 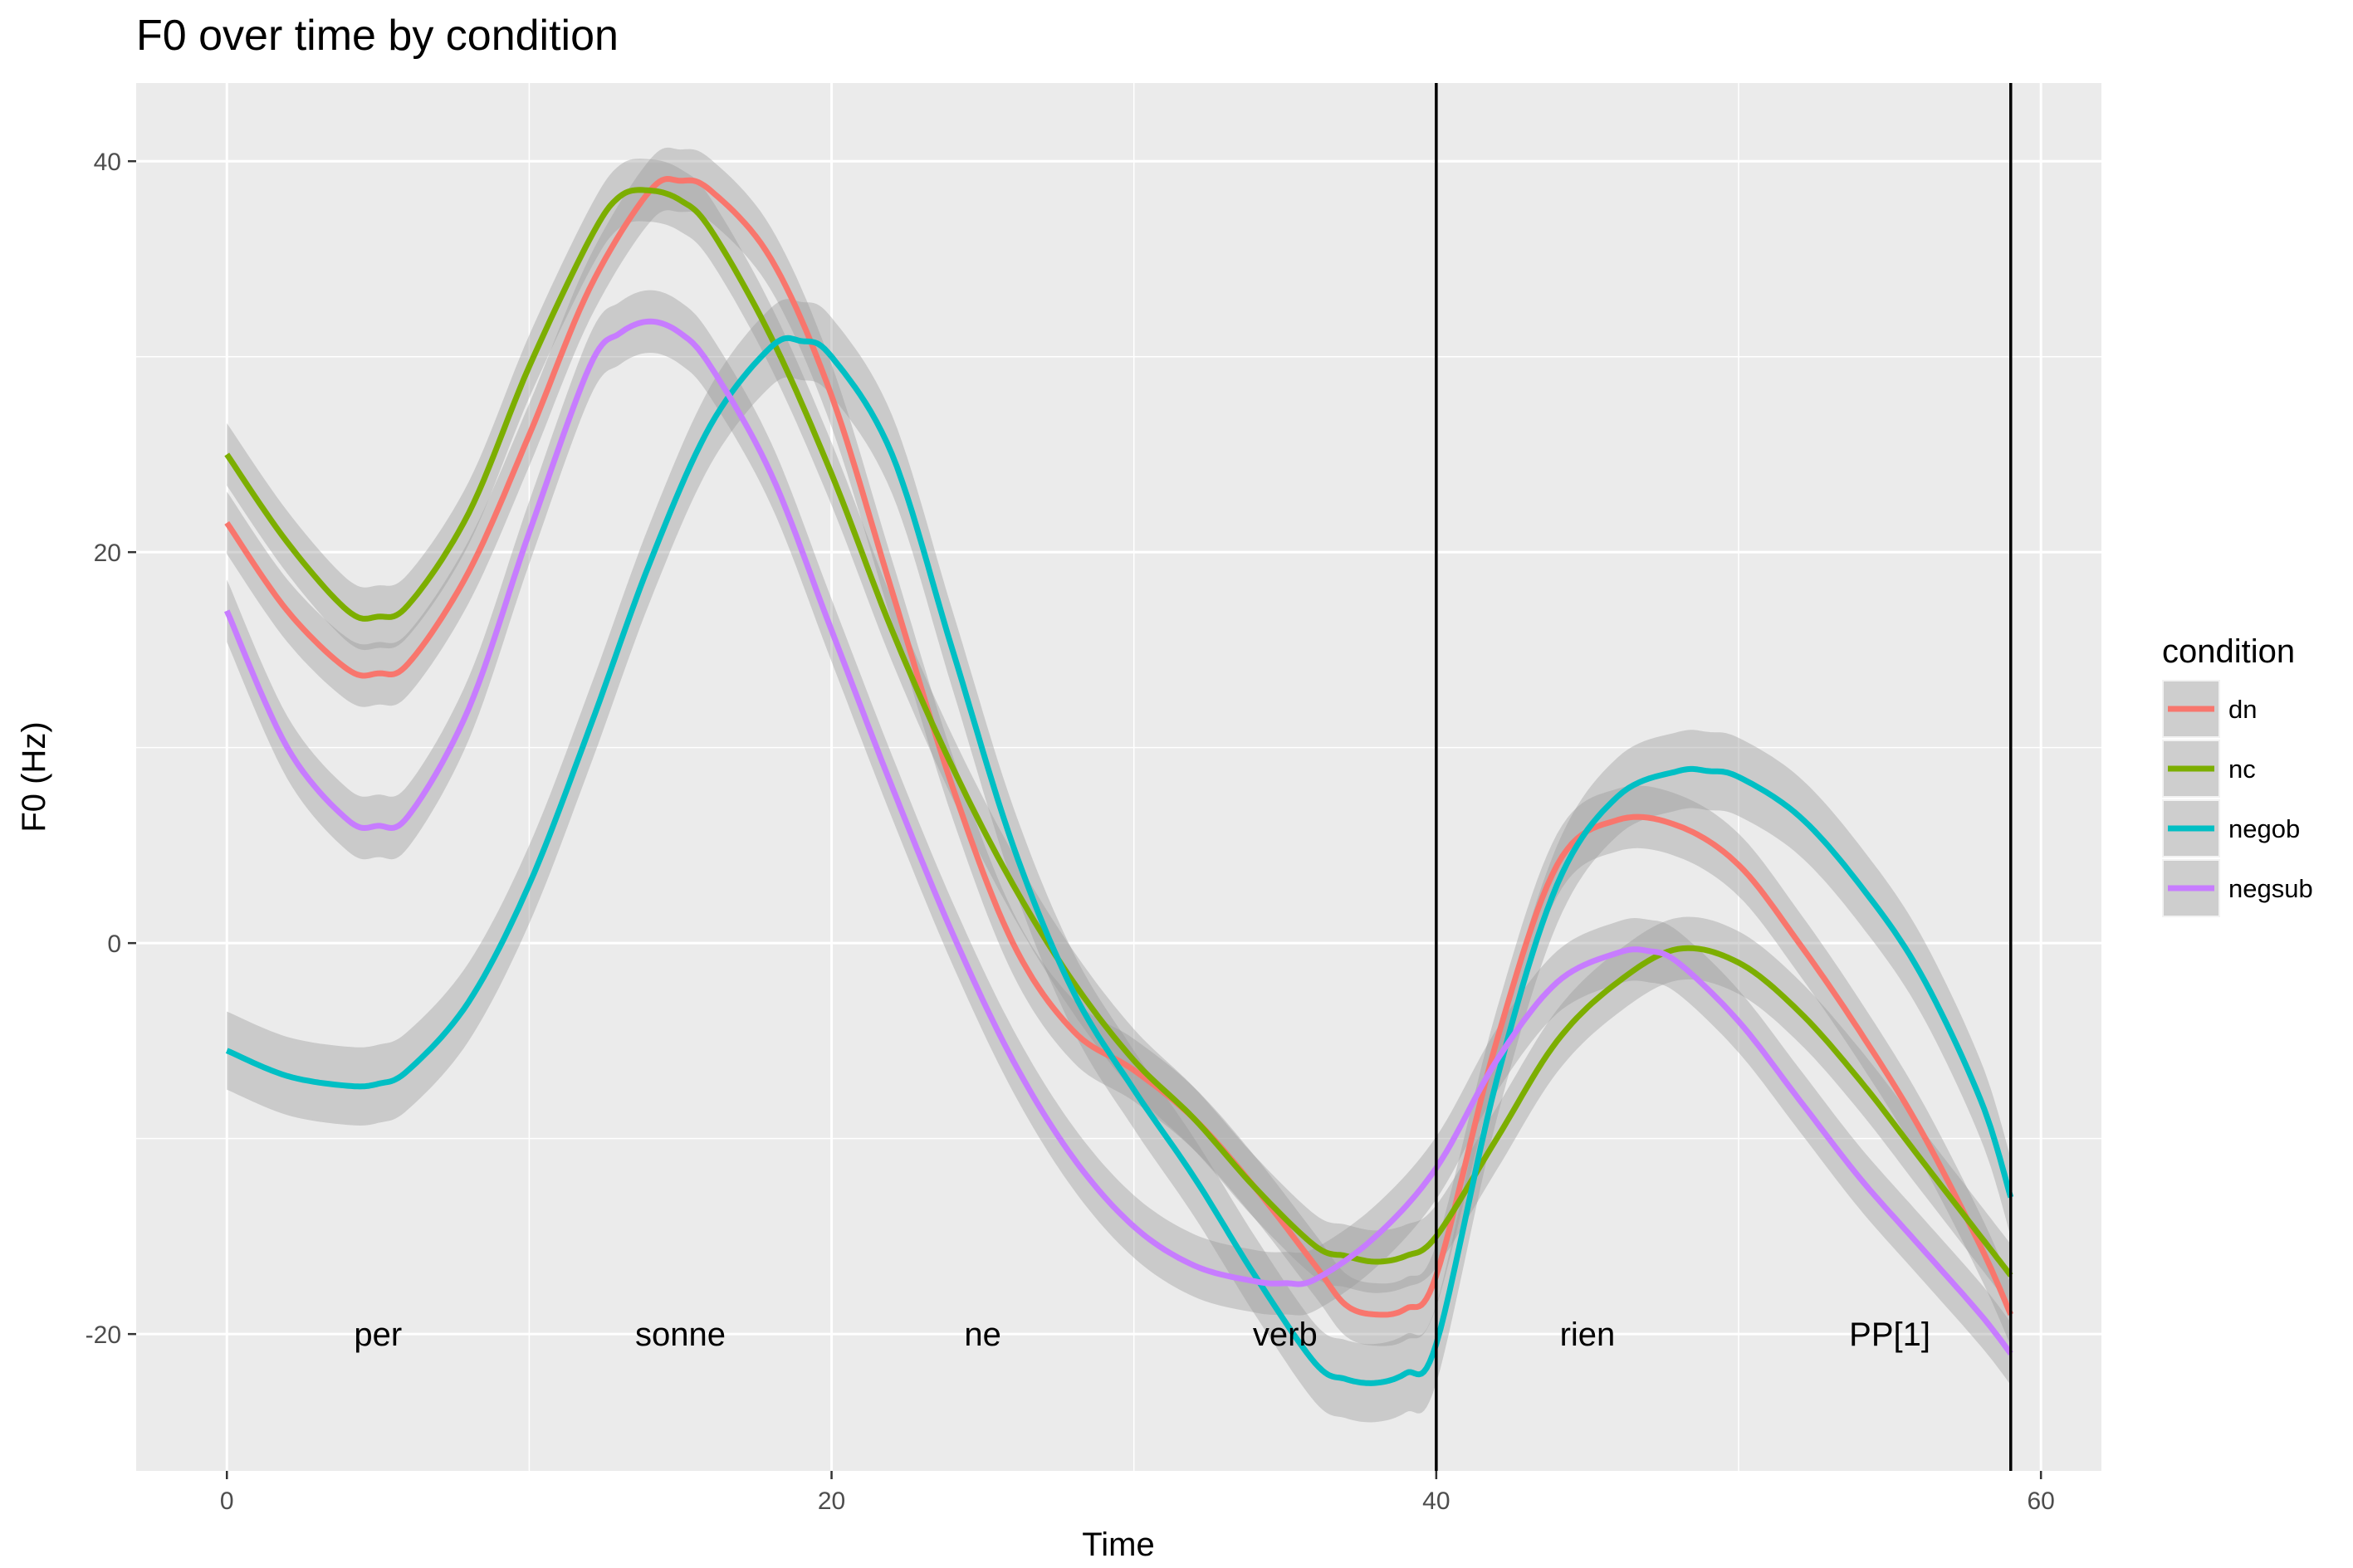 What do you see at coordinates (2270, 889) in the screenshot?
I see `legend-label: negsub` at bounding box center [2270, 889].